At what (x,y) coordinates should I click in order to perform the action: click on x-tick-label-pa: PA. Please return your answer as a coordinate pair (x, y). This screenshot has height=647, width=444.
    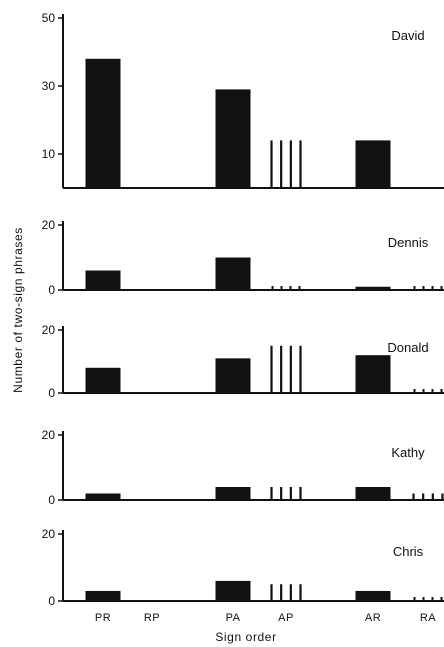
    Looking at the image, I should click on (233, 618).